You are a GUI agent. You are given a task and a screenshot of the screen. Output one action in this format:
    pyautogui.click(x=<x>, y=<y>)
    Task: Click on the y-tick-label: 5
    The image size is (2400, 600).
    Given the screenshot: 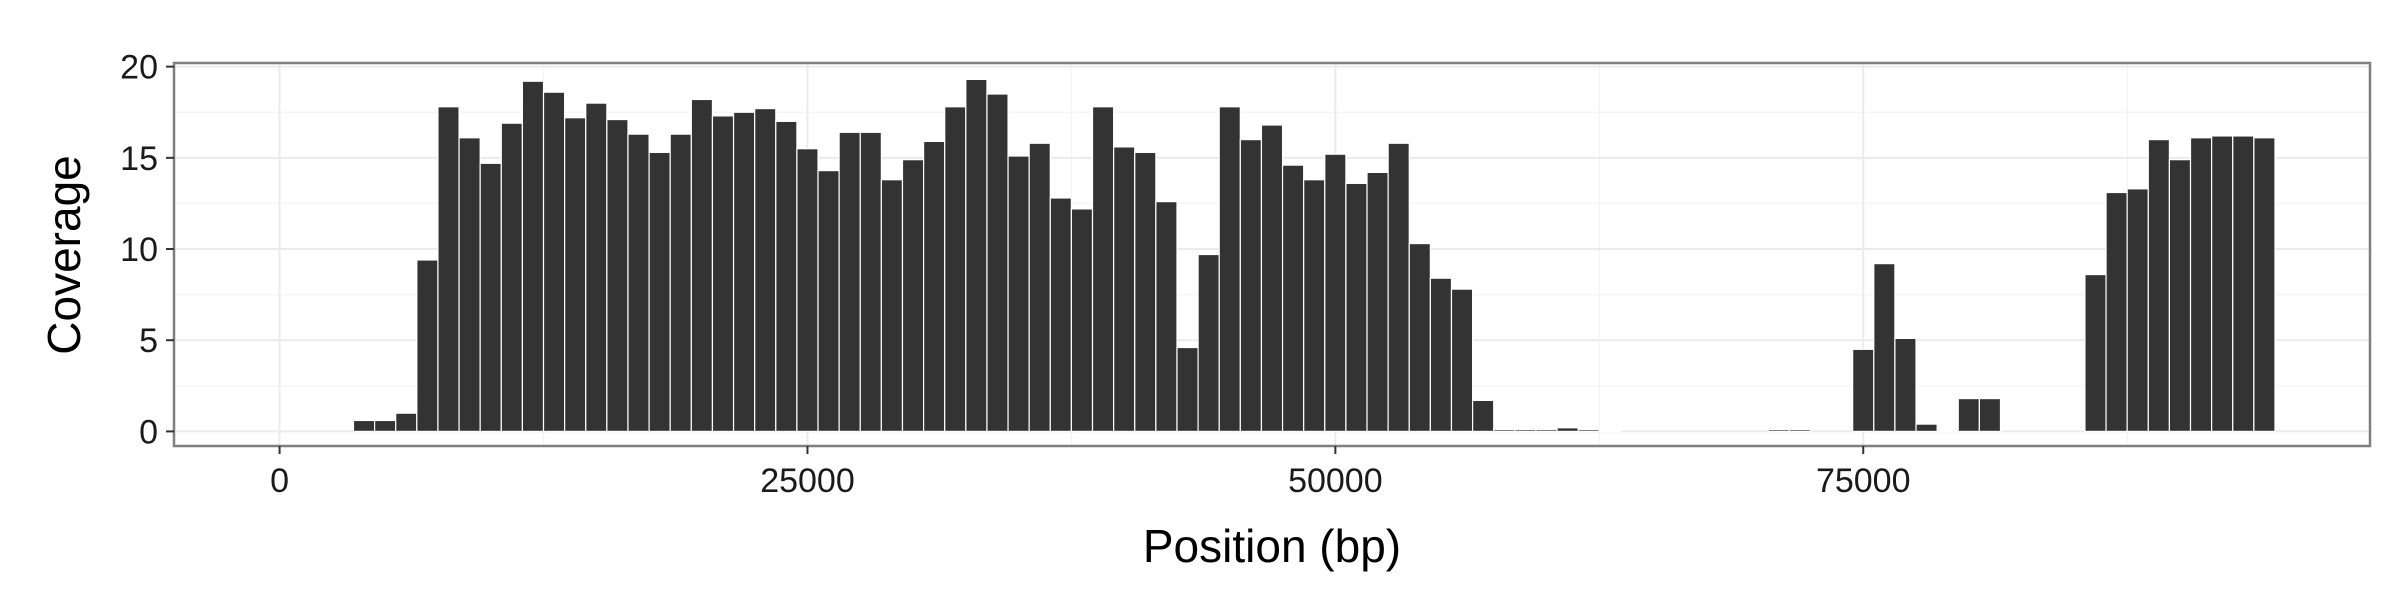 What is the action you would take?
    pyautogui.click(x=148, y=341)
    